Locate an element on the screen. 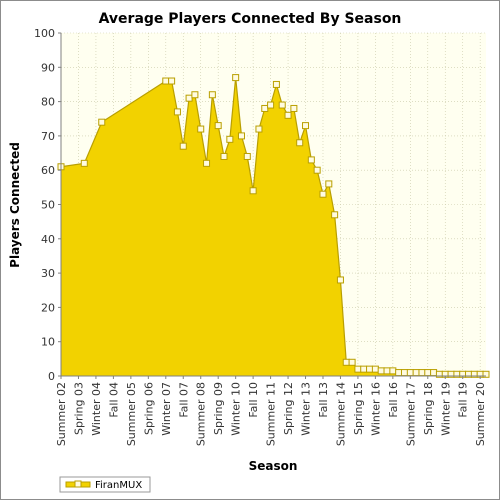  y-tick-label: 0 is located at coordinates (51, 376).